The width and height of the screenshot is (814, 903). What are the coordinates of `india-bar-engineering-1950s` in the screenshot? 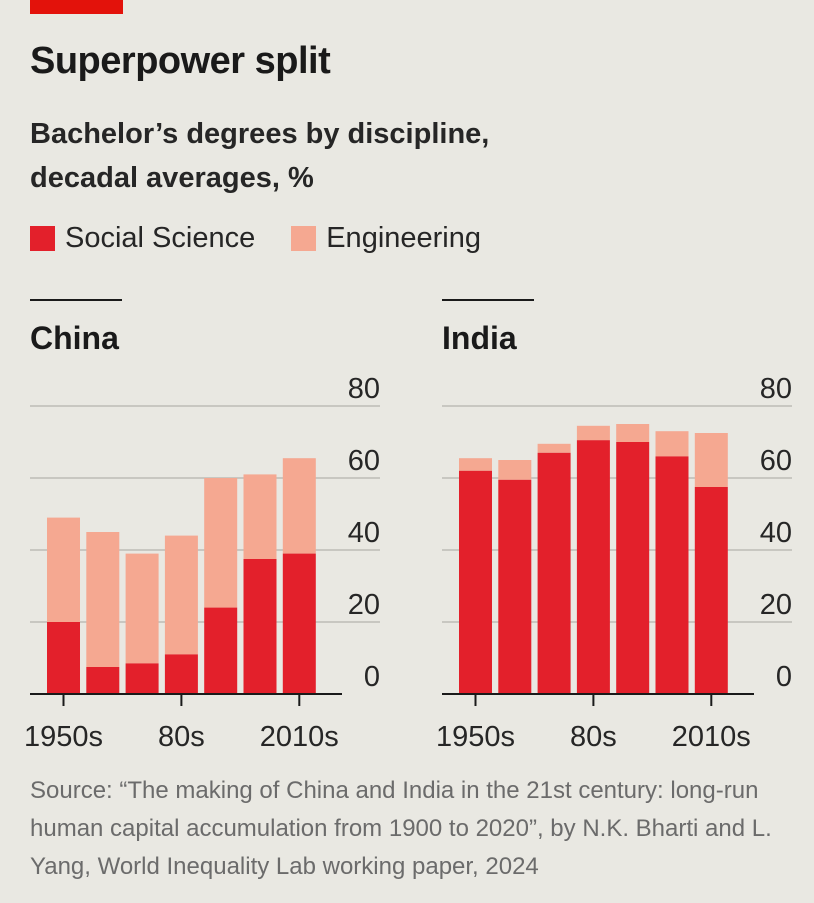 It's located at (475, 464).